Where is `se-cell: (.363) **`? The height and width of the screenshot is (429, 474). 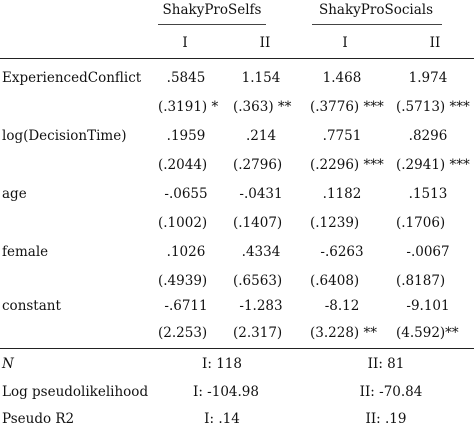 se-cell: (.363) ** is located at coordinates (262, 107).